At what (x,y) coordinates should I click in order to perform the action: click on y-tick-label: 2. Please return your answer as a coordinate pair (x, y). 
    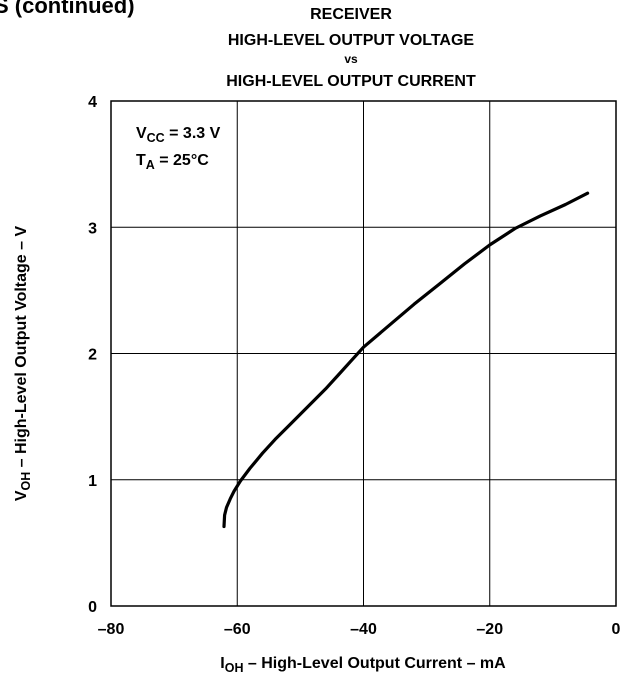
    Looking at the image, I should click on (92, 355).